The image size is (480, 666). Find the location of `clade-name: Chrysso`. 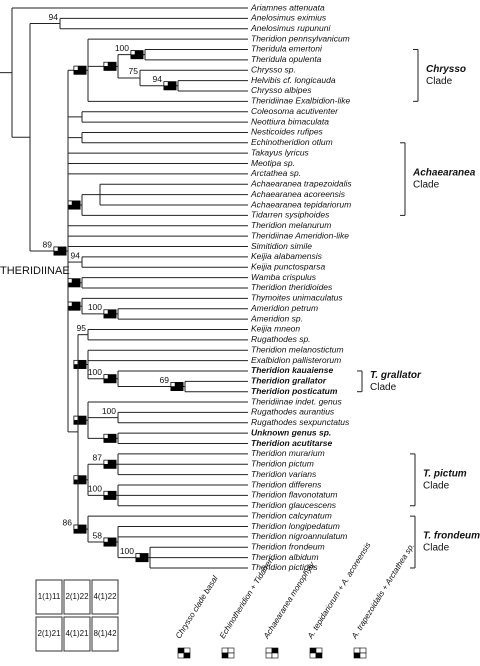

clade-name: Chrysso is located at coordinates (446, 69).